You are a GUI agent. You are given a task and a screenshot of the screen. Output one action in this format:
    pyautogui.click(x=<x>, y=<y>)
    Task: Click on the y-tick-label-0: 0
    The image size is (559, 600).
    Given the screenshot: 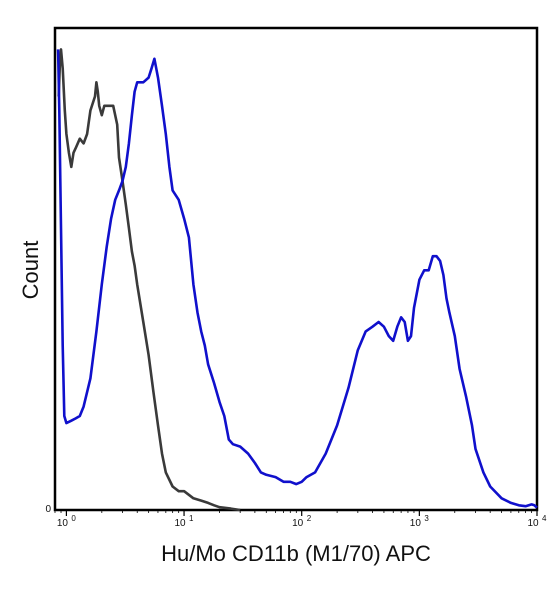 What is the action you would take?
    pyautogui.click(x=48, y=509)
    